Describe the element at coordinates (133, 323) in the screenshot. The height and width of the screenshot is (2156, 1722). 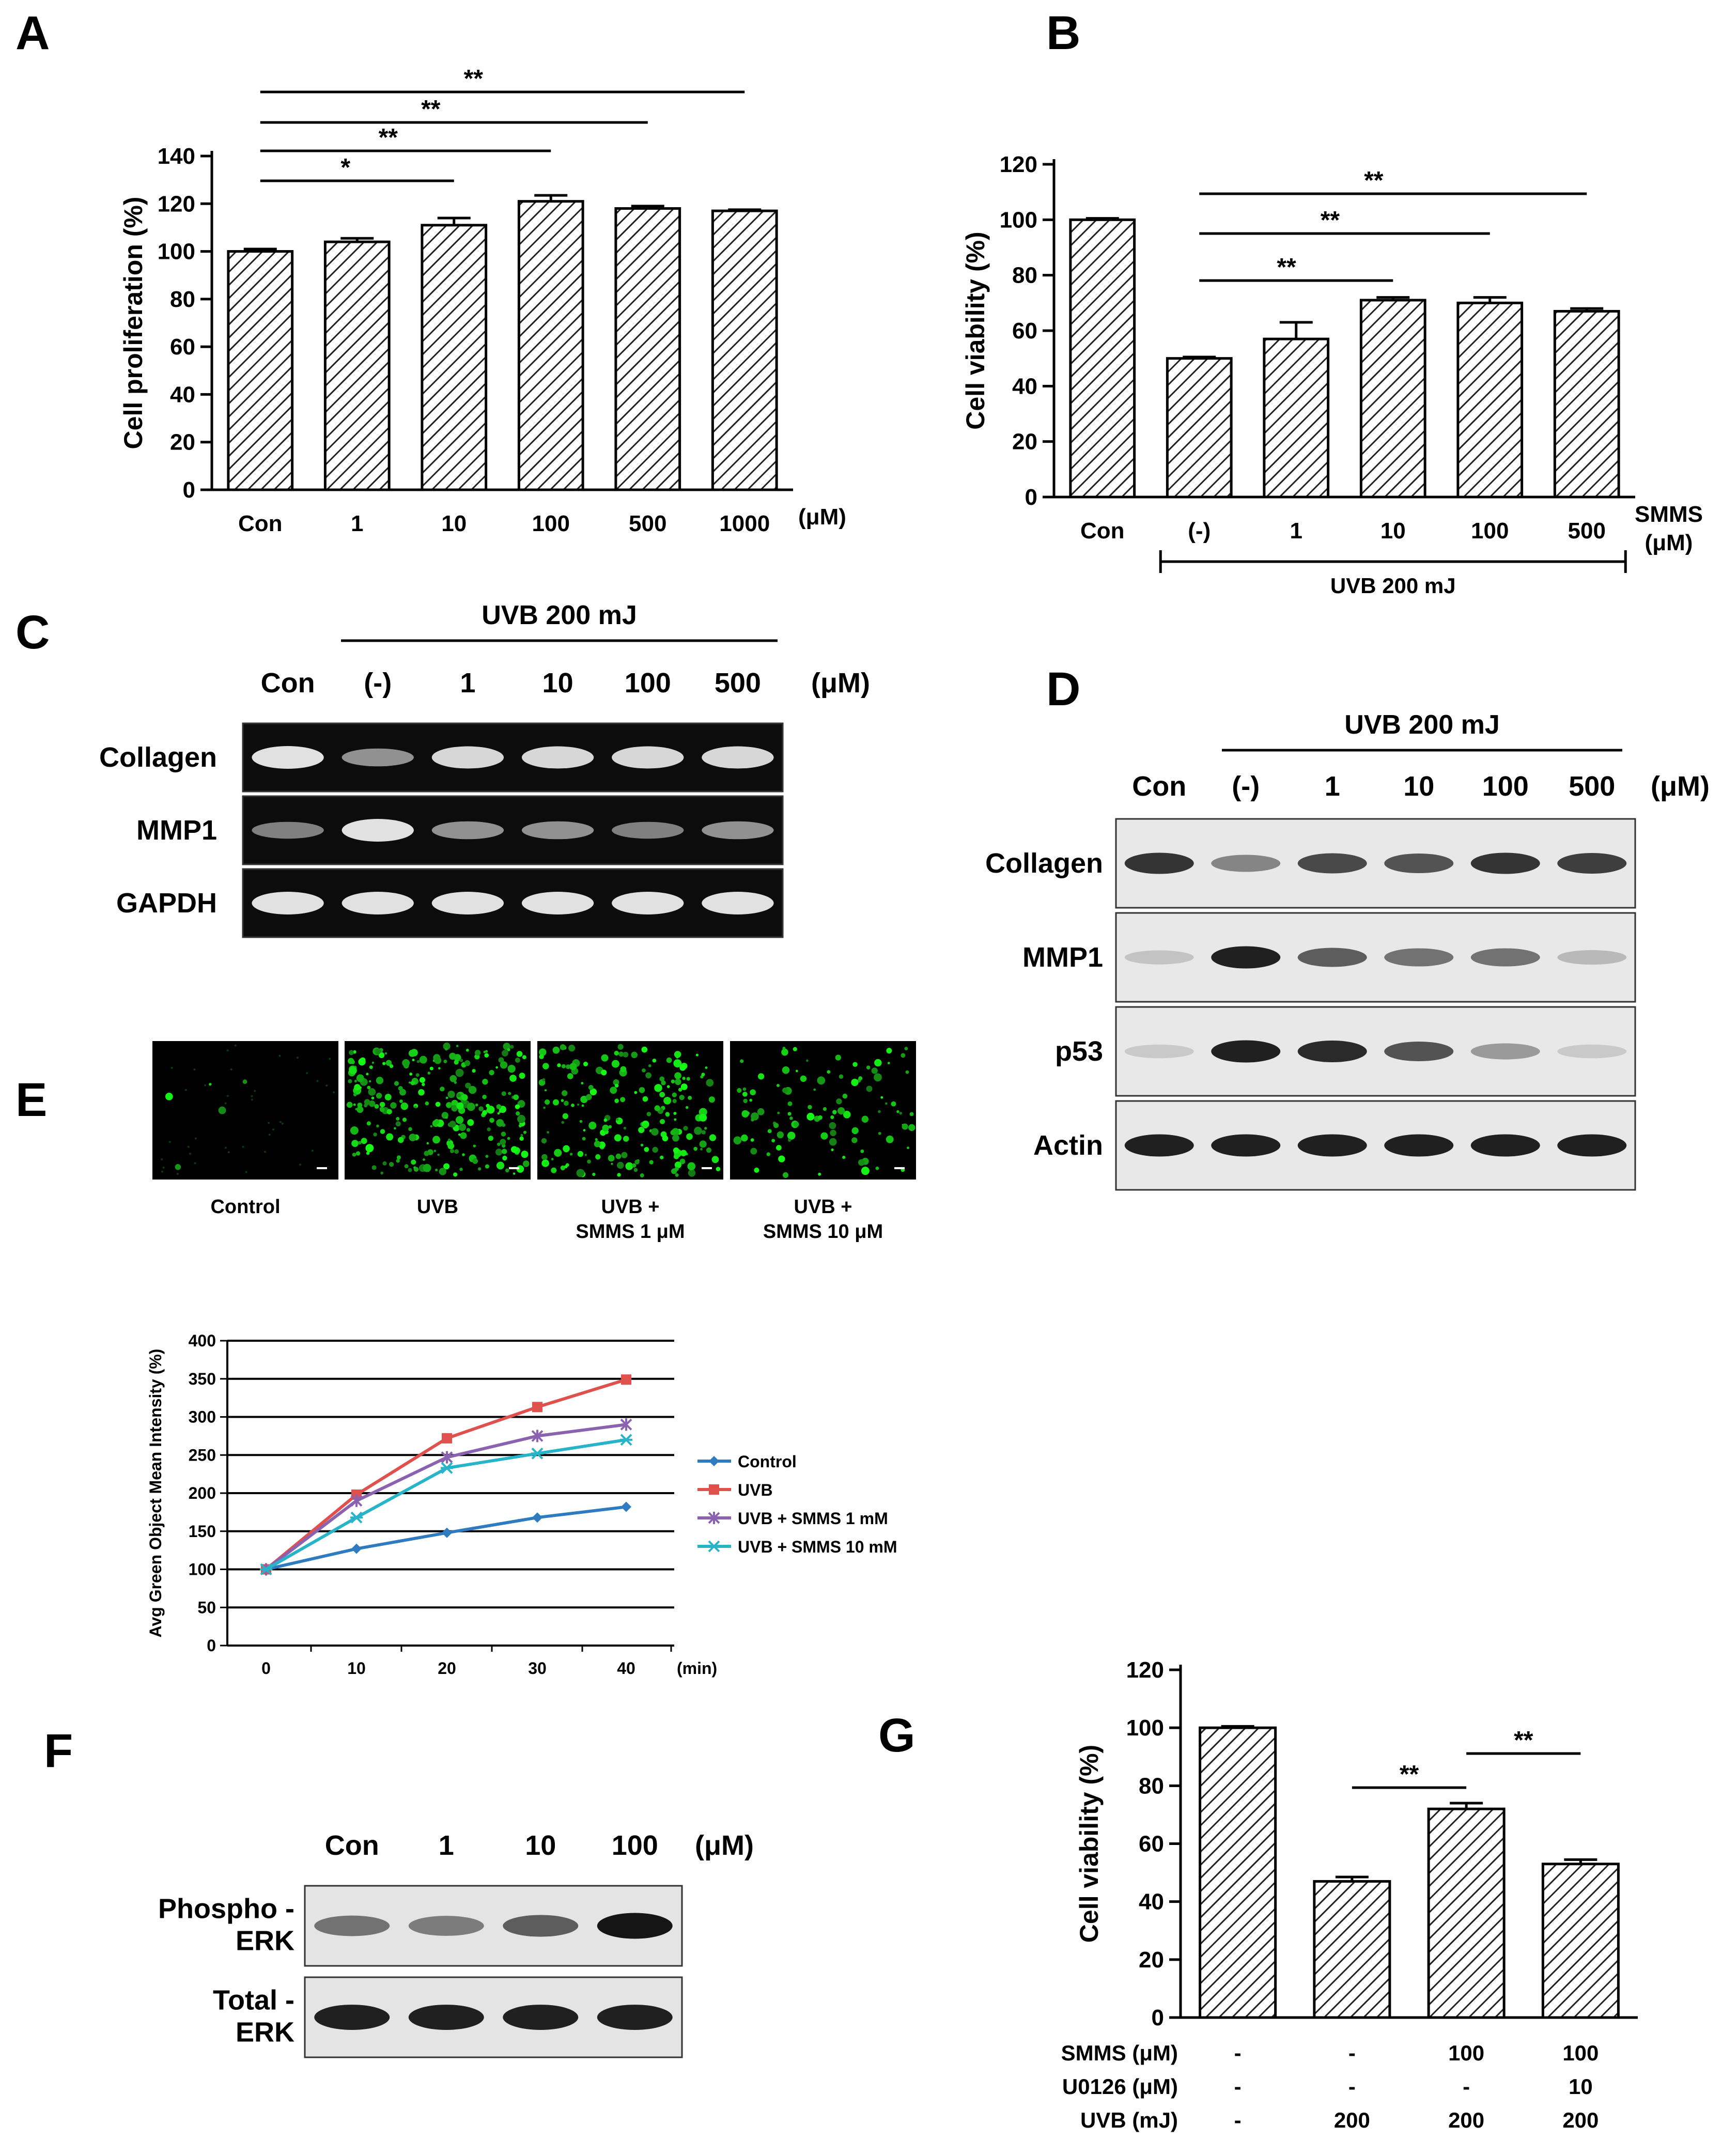
I see `y-axis-title: Cell proliferation (%)` at that location.